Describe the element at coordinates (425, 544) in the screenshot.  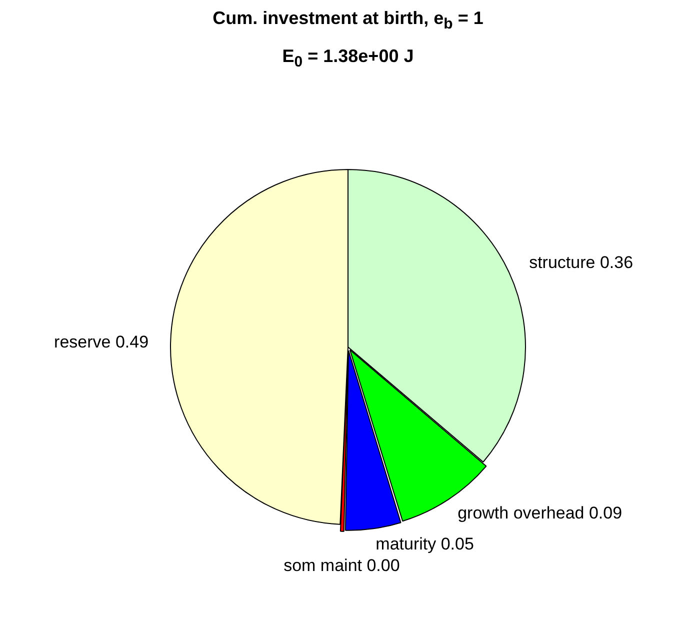
I see `slice-label: maturity 0.05` at that location.